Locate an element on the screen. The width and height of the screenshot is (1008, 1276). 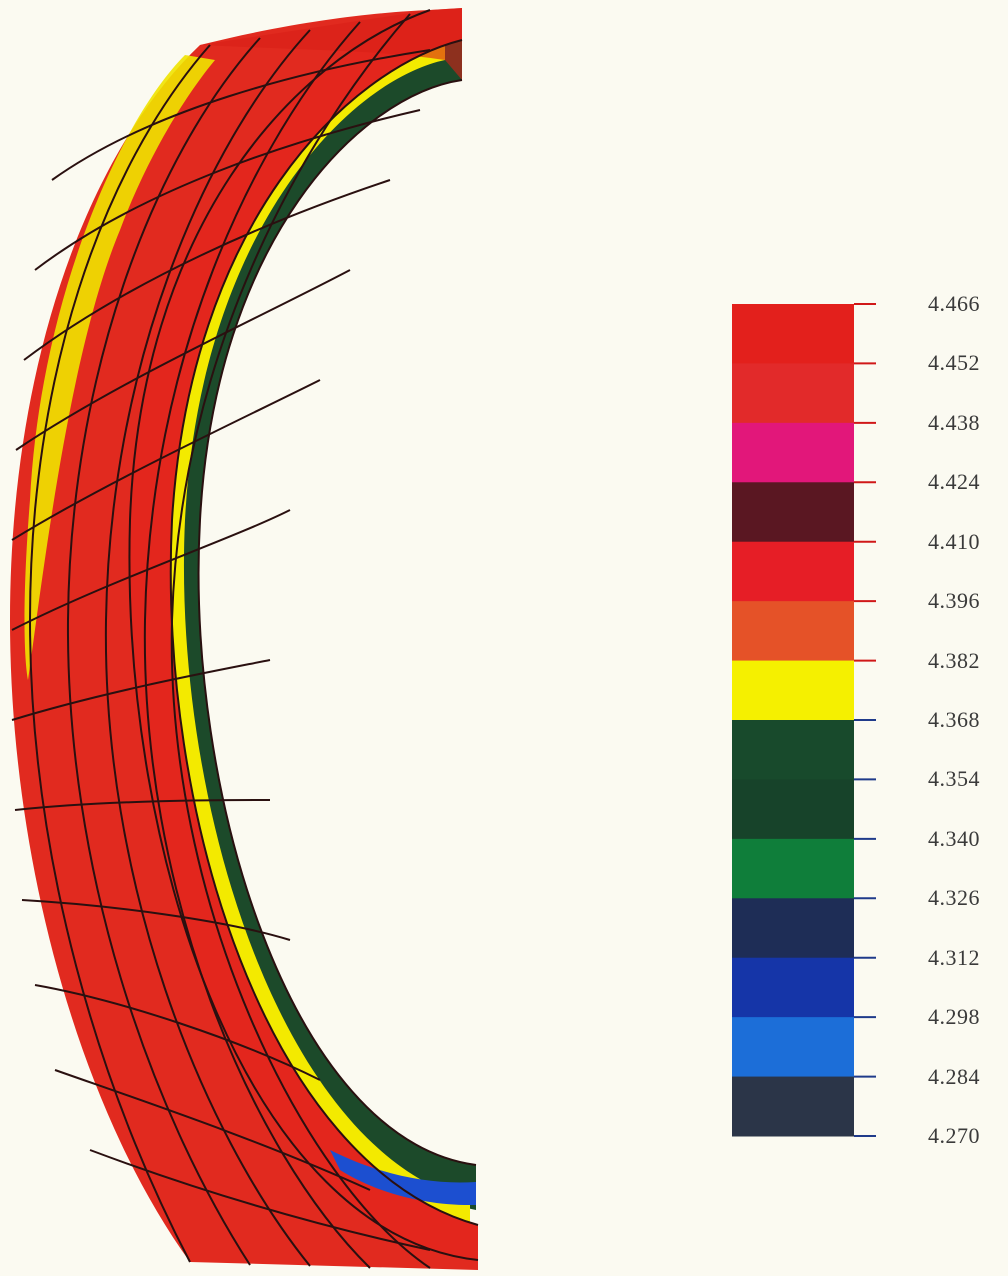
legend-label-12: 4.312 is located at coordinates (954, 957).